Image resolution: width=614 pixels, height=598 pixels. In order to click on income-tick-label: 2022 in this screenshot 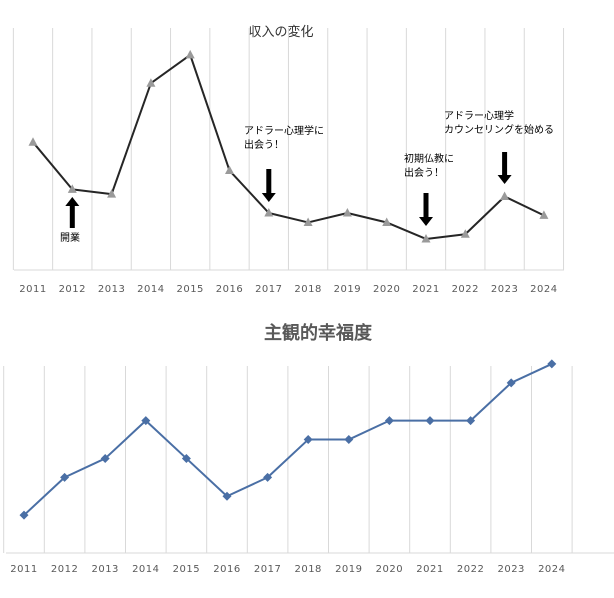, I will do `click(465, 289)`.